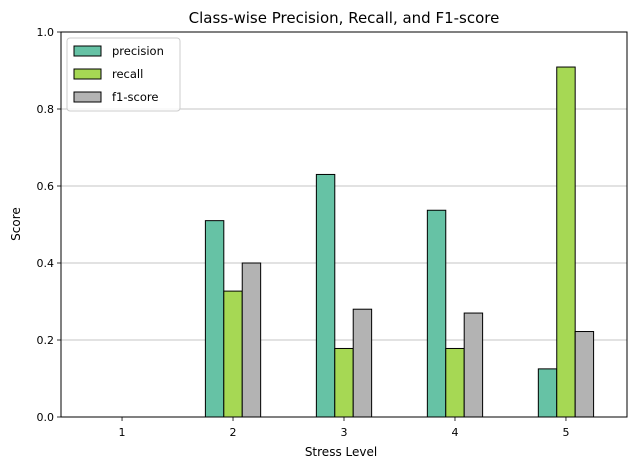  What do you see at coordinates (16, 224) in the screenshot?
I see `y-axis-label: Score` at bounding box center [16, 224].